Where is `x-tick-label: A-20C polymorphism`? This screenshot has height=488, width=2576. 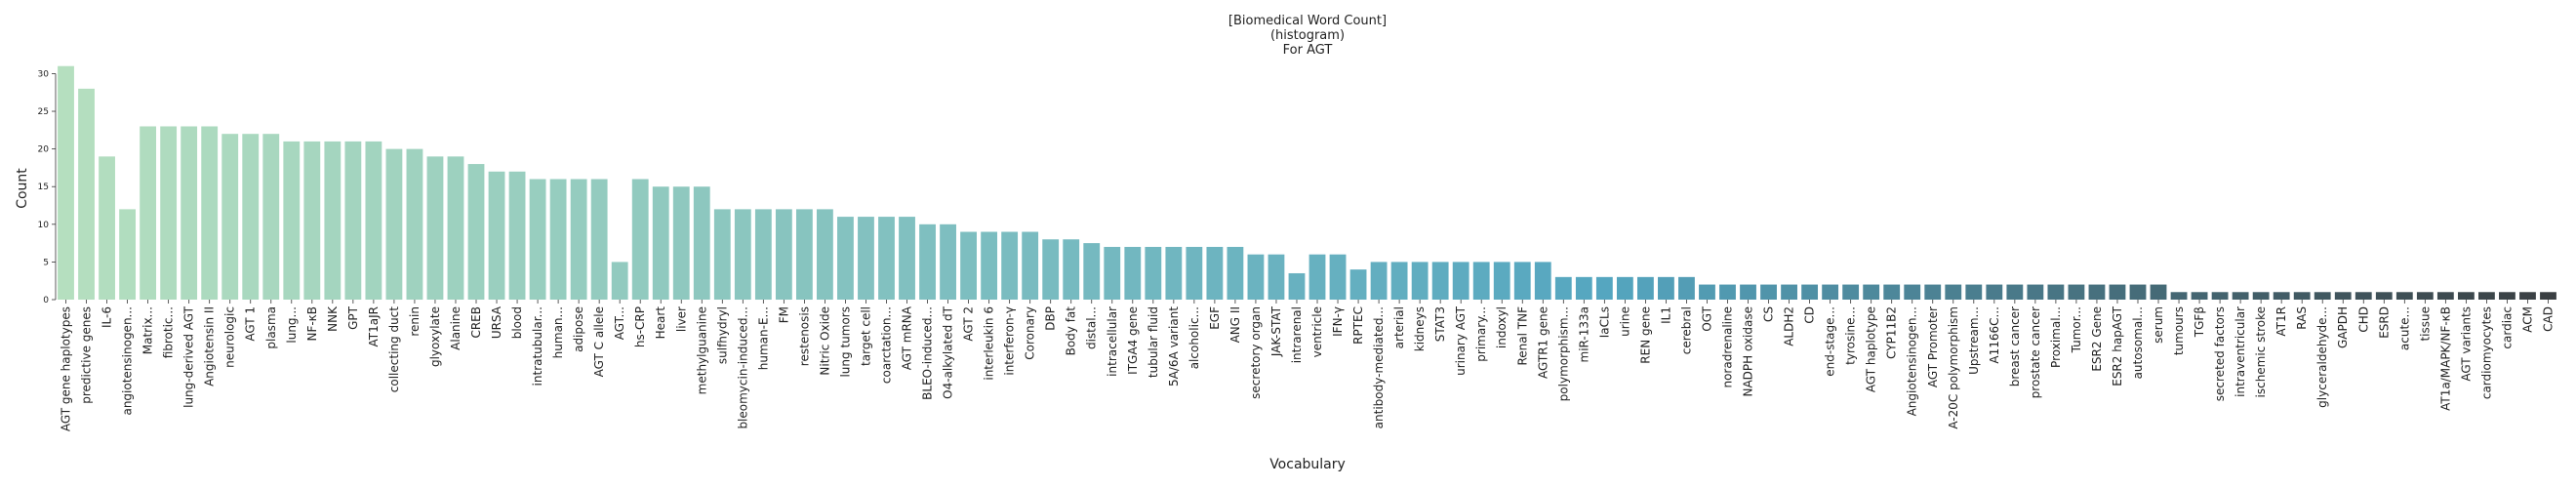
x-tick-label: A-20C polymorphism is located at coordinates (1953, 367).